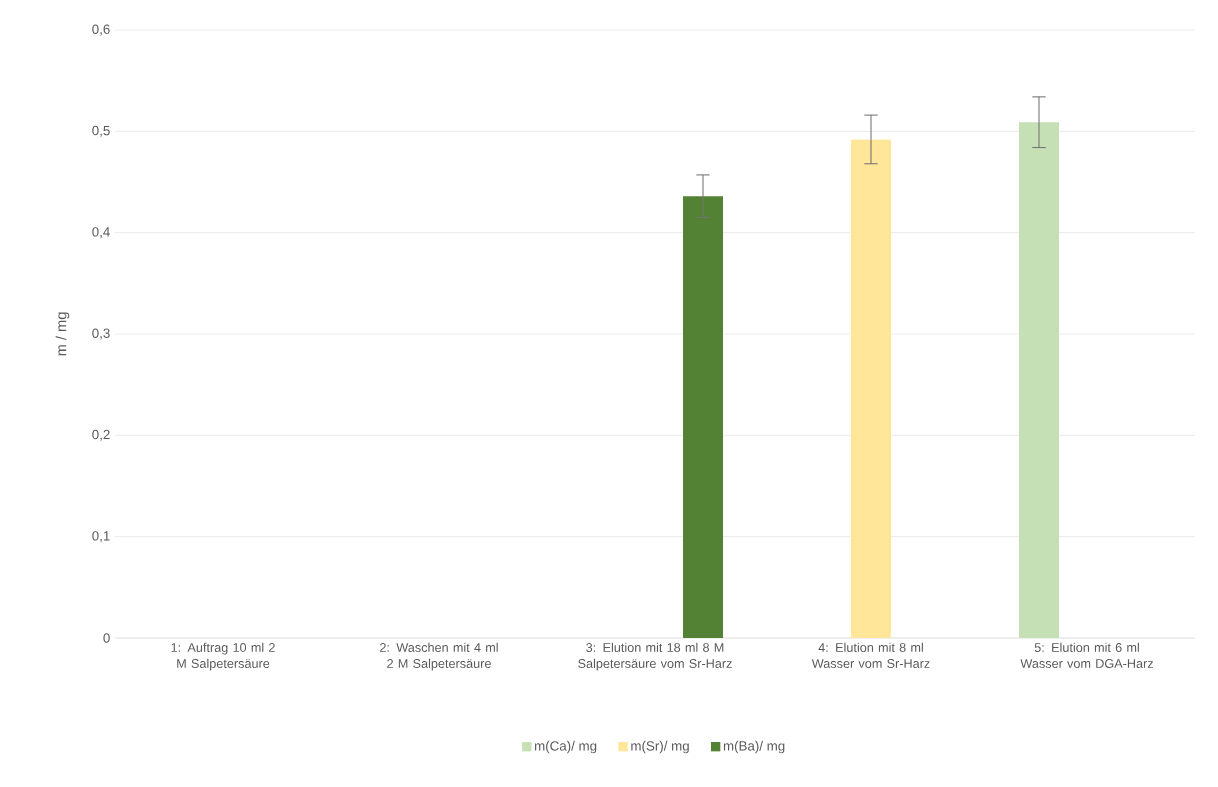 This screenshot has height=787, width=1218. Describe the element at coordinates (655, 656) in the screenshot. I see `x-tick-label: 3: Elution mit 18 ml 8 M Salpetersäure vom Sr-Harz` at that location.